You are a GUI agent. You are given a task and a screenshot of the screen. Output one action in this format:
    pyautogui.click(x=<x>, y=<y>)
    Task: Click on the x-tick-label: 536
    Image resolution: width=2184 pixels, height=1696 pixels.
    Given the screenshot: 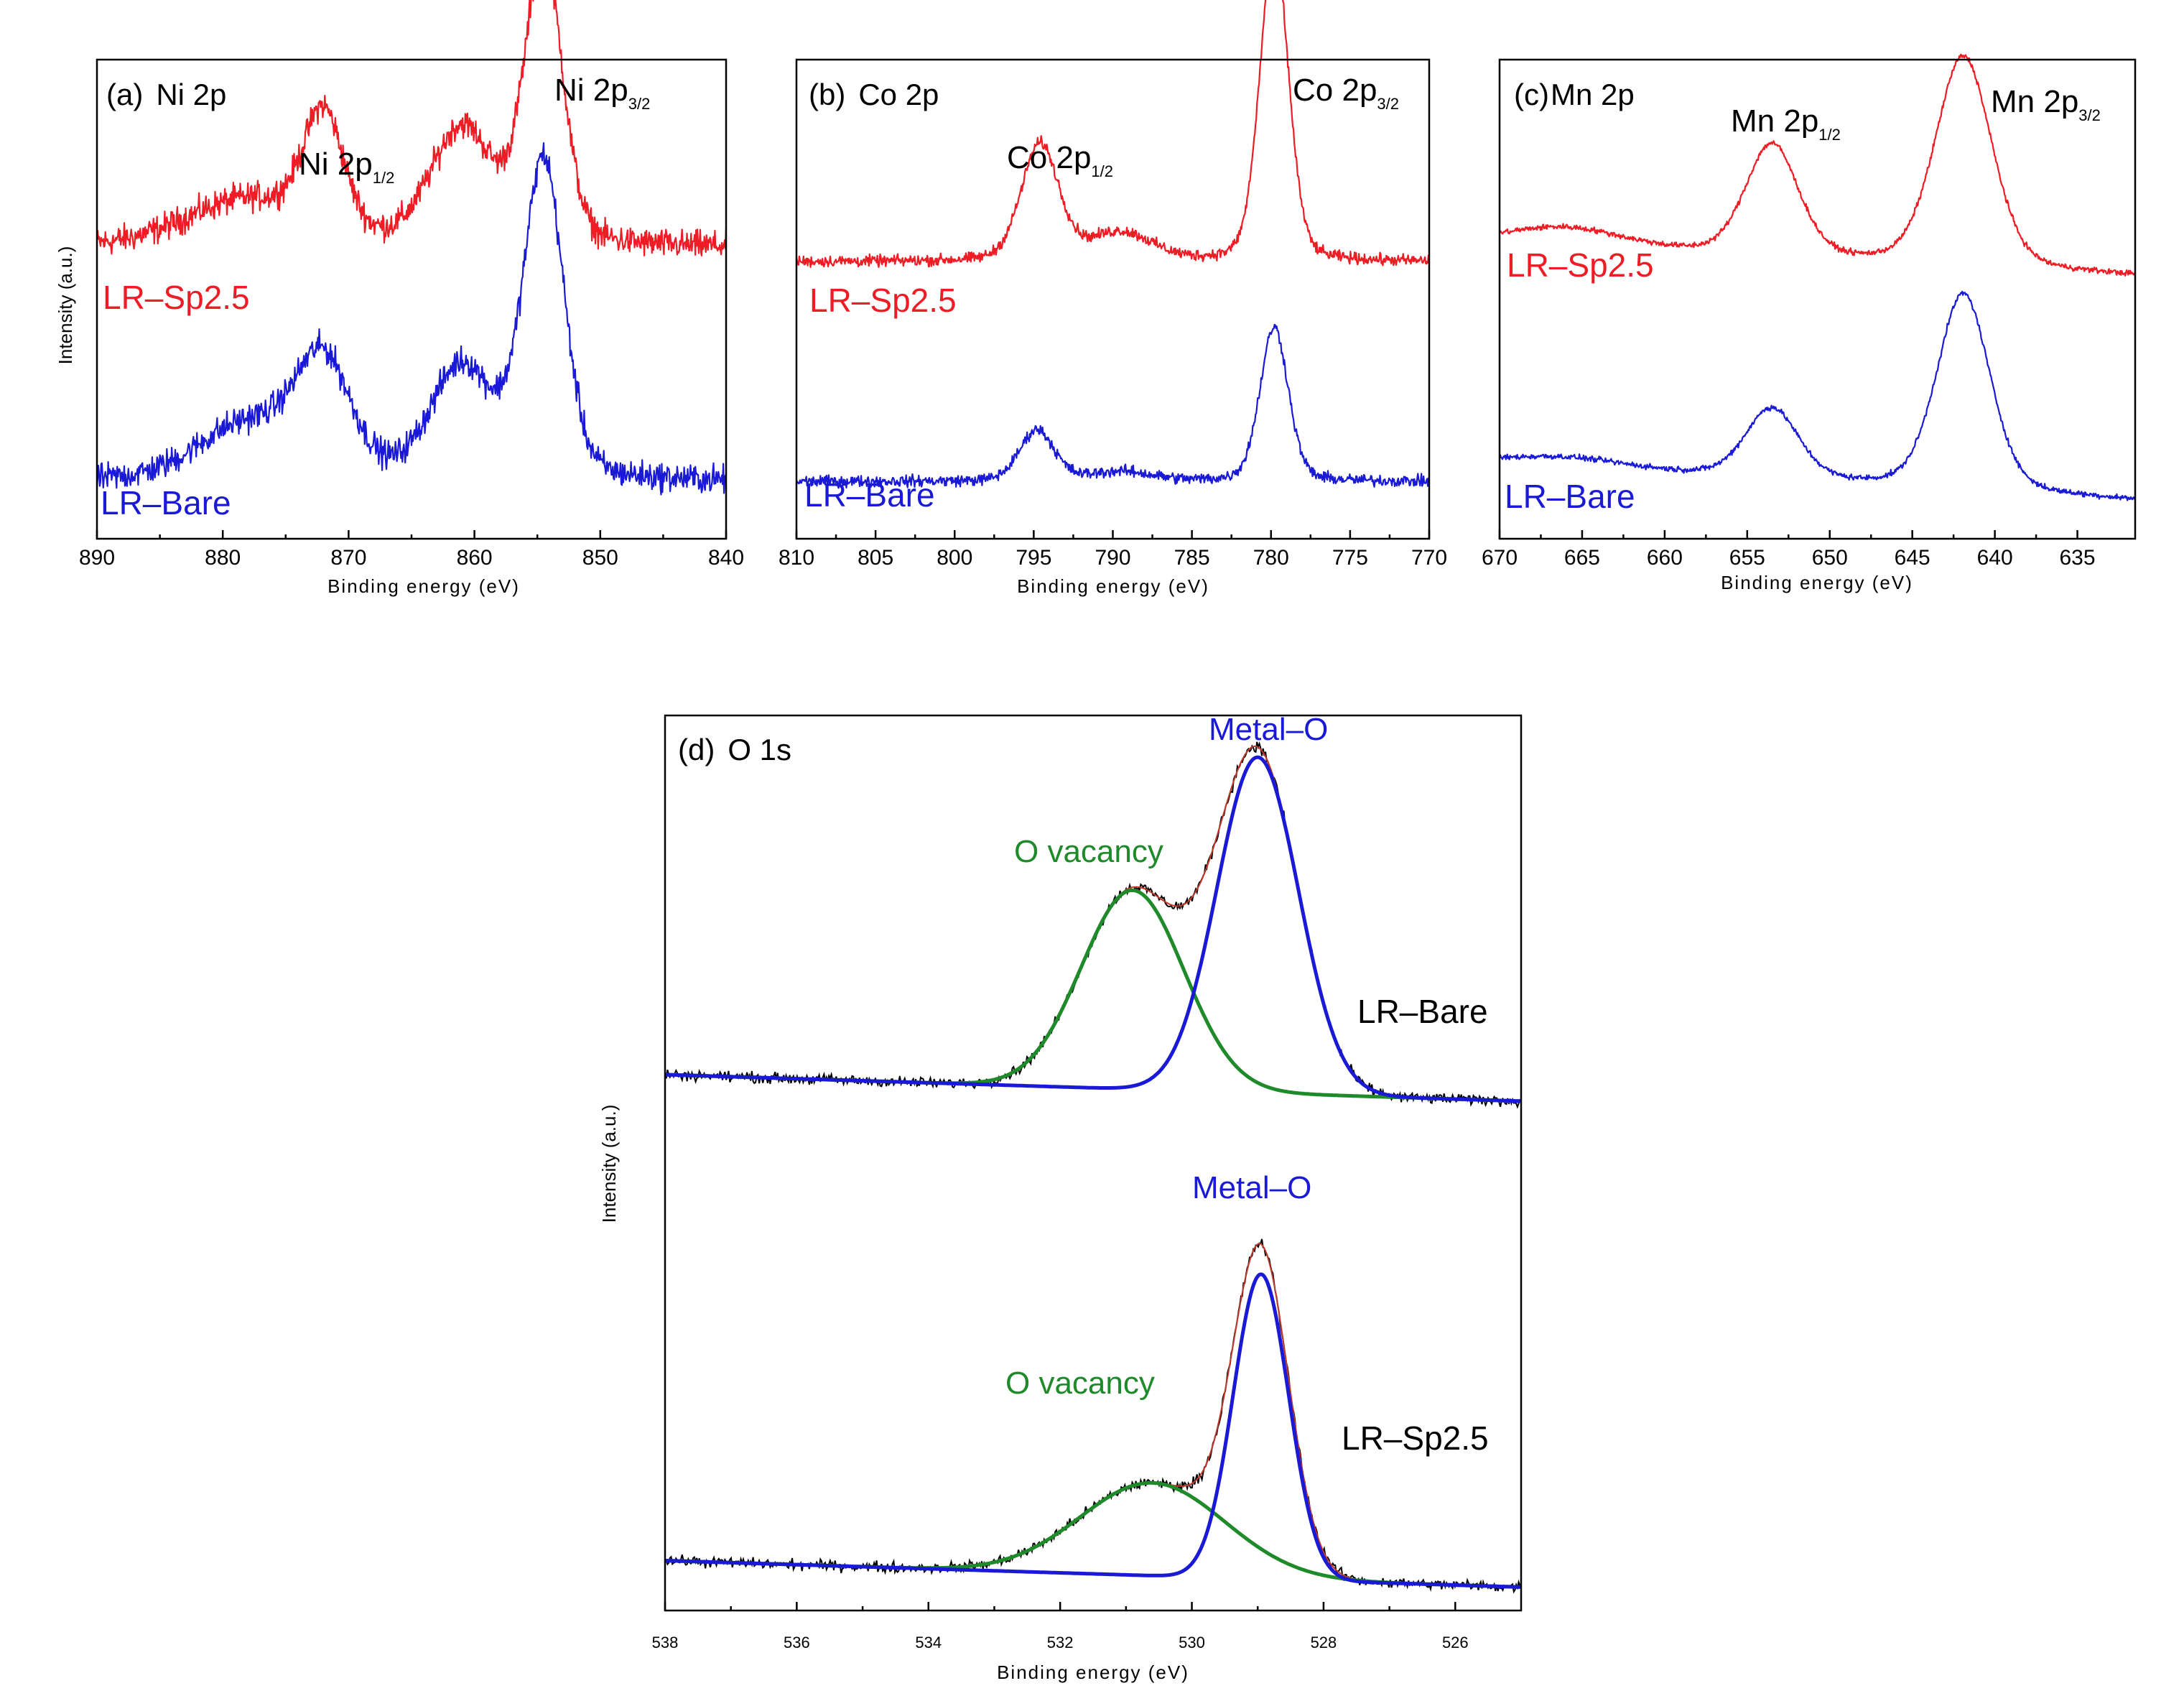 What is the action you would take?
    pyautogui.click(x=797, y=1642)
    